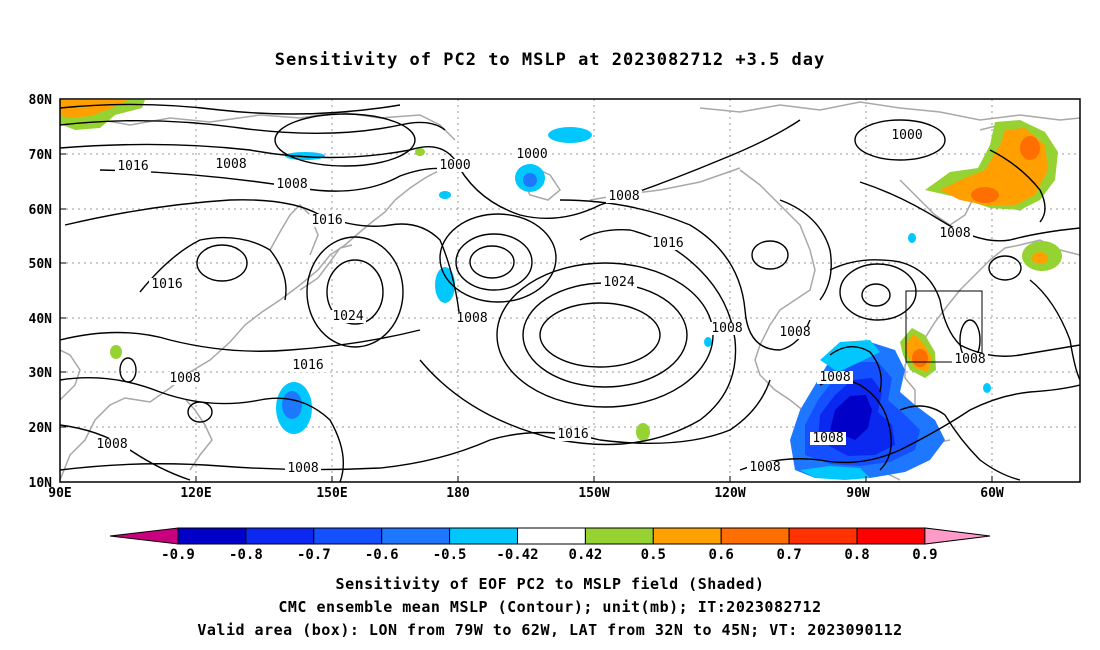 The image size is (1100, 650). I want to click on lat-label-10n: 10N, so click(41, 483).